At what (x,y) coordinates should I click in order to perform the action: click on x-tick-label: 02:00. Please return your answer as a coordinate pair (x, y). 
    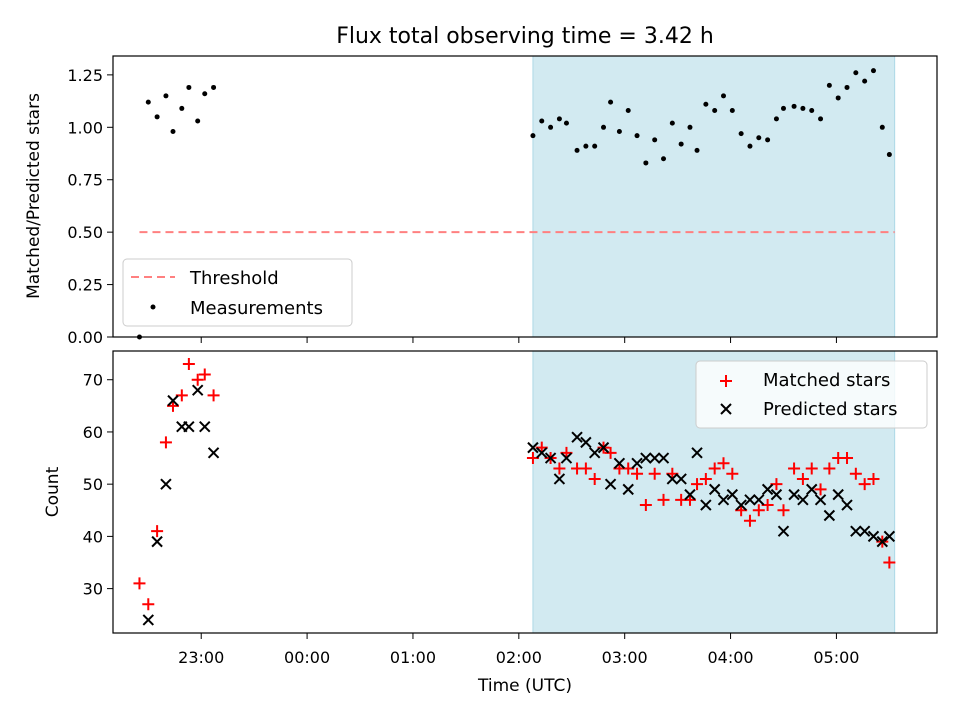
    Looking at the image, I should click on (519, 657).